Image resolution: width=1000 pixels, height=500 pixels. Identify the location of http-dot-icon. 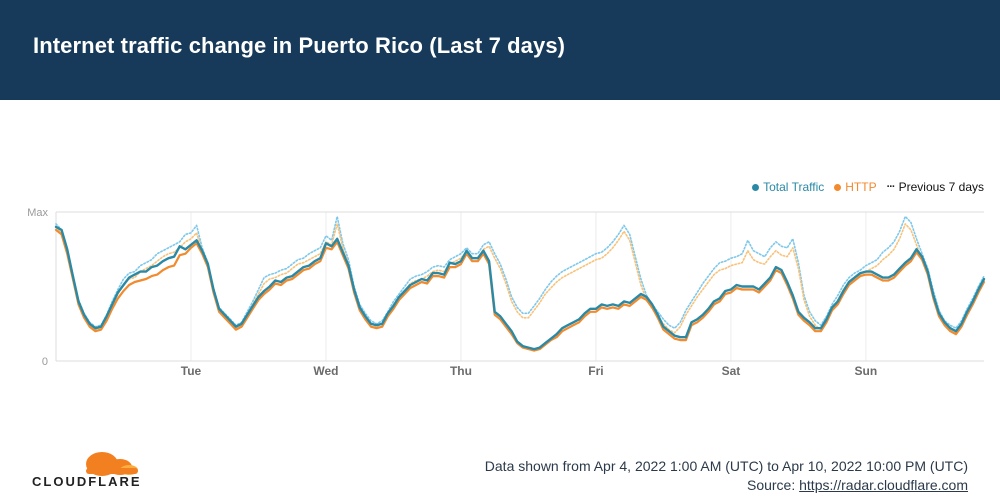
(838, 187).